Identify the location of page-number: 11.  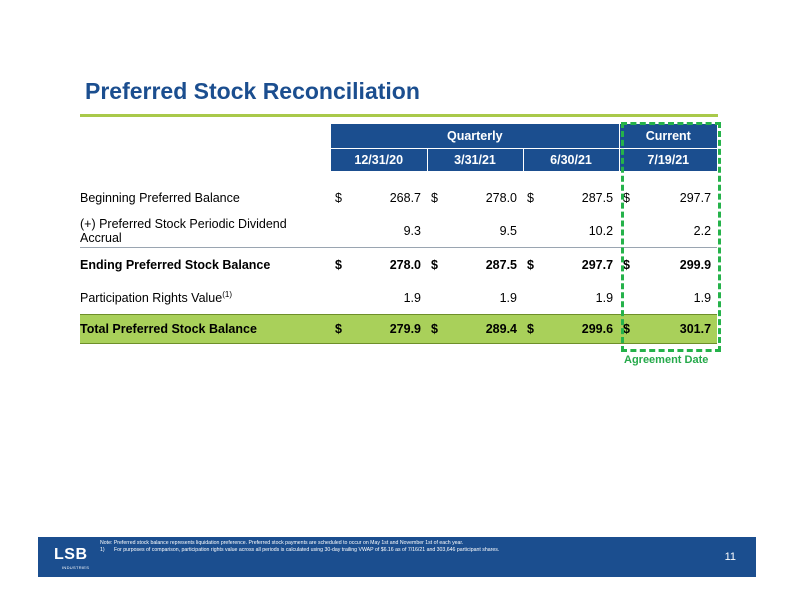
(730, 557).